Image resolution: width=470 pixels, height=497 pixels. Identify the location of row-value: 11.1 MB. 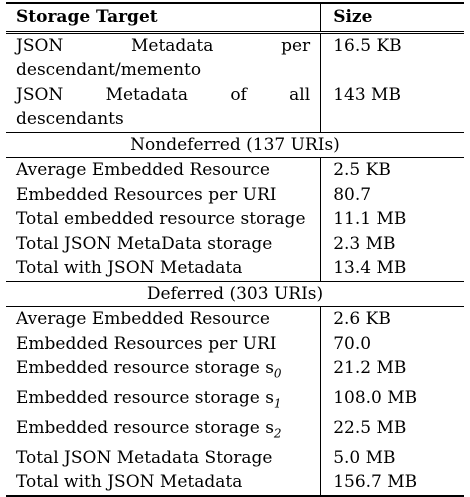
(370, 219).